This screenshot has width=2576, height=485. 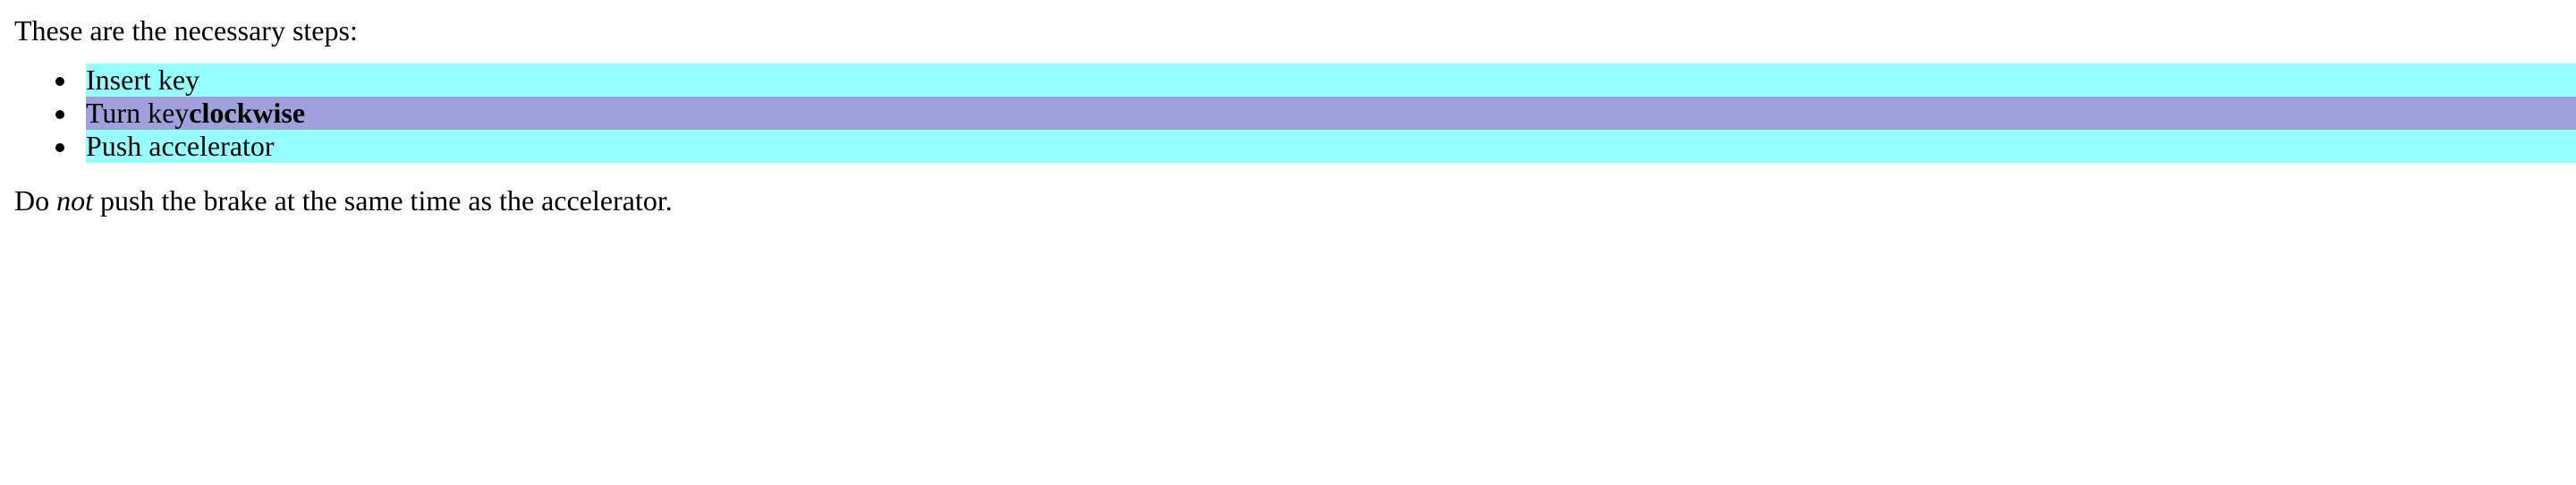 What do you see at coordinates (186, 31) in the screenshot?
I see `intro-paragraph: These are the necessary steps:` at bounding box center [186, 31].